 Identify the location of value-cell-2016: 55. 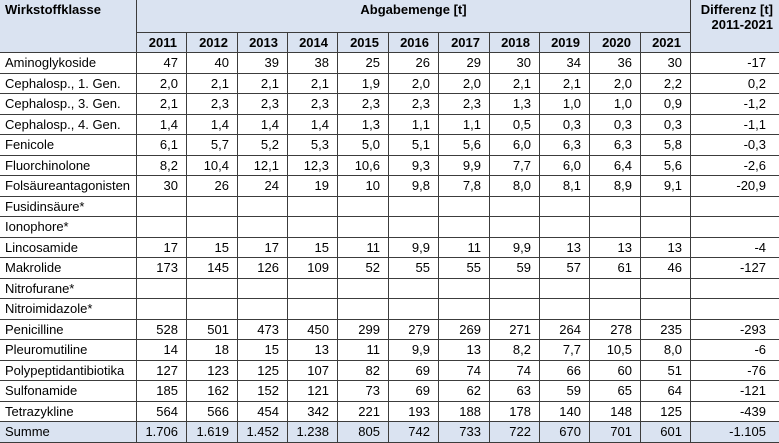
(414, 268).